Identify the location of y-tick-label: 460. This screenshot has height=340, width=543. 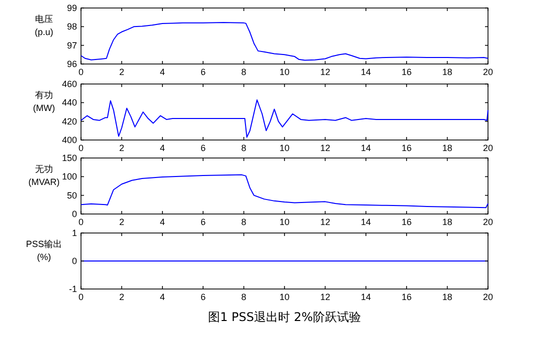
(69, 84).